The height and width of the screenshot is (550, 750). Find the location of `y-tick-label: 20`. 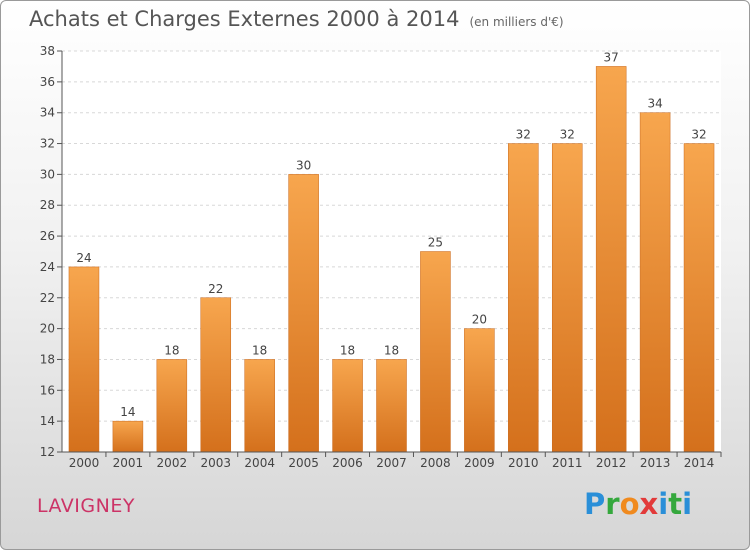

y-tick-label: 20 is located at coordinates (47, 329).